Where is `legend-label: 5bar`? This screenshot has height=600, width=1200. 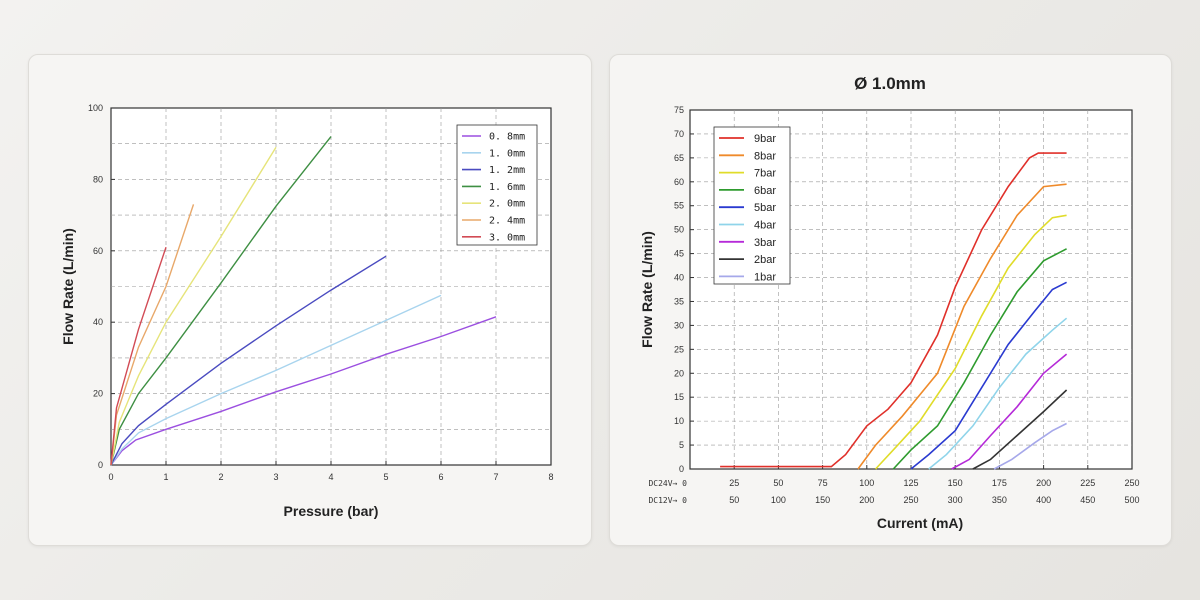
legend-label: 5bar is located at coordinates (765, 208).